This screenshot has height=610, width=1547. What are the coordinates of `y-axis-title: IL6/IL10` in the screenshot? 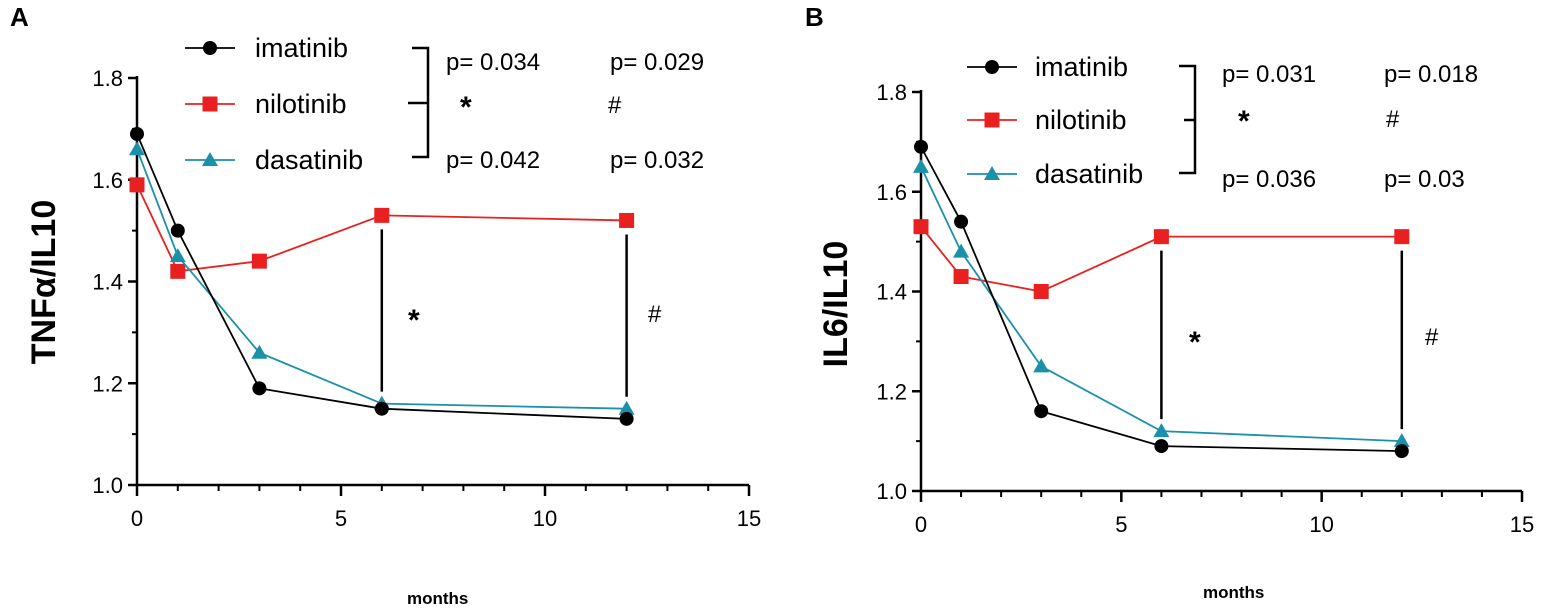 It's located at (836, 304).